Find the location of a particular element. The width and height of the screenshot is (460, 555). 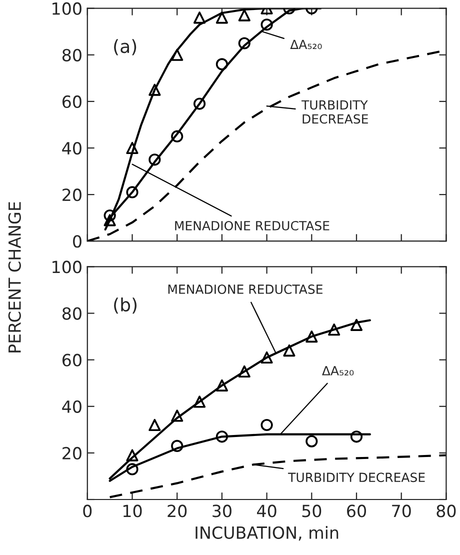

x-tick-label: 60 is located at coordinates (356, 511).